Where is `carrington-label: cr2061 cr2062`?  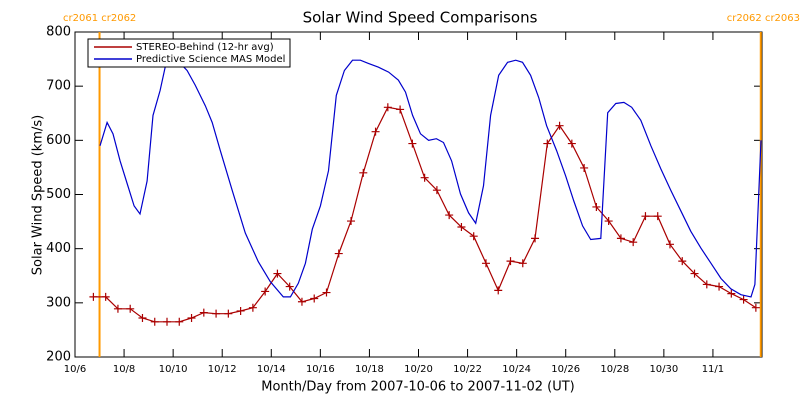 carrington-label: cr2061 cr2062 is located at coordinates (99, 18).